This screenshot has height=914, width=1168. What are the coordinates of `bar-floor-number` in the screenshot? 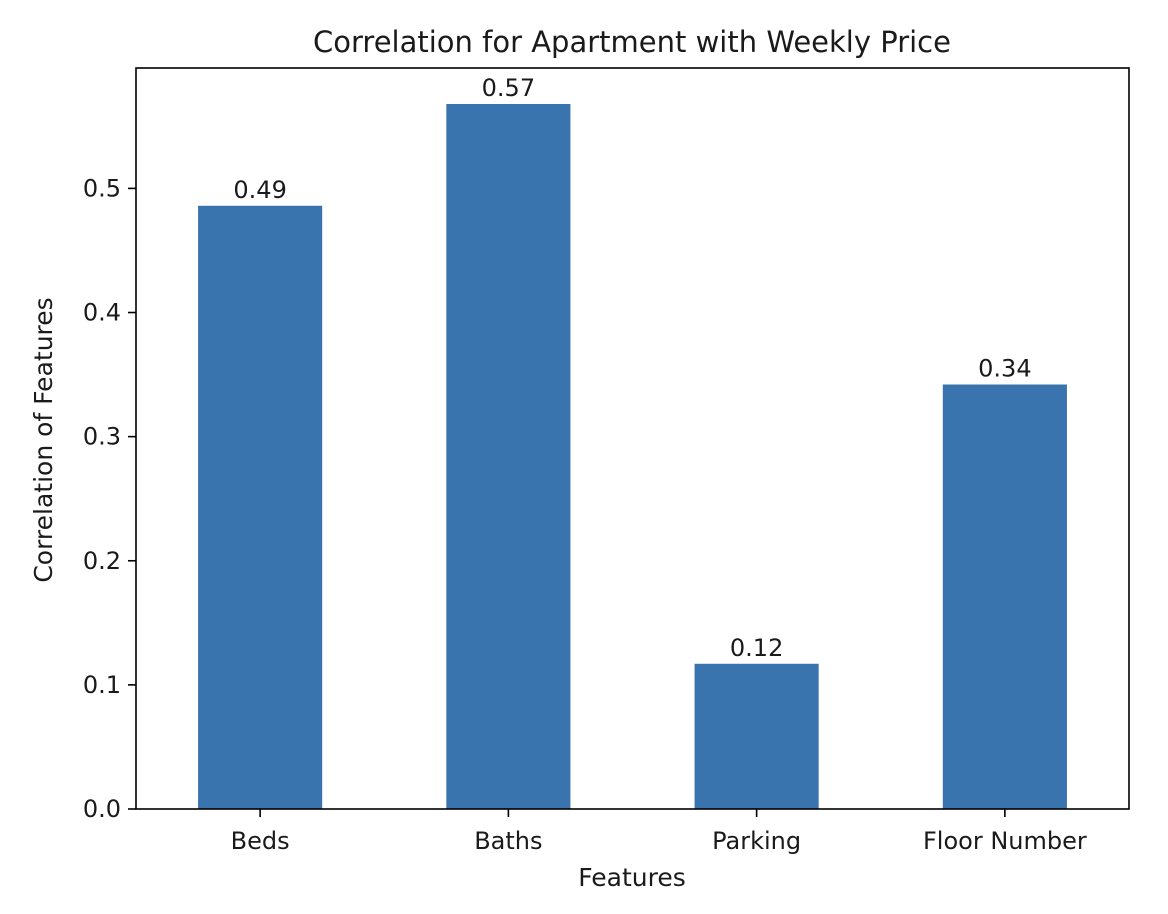 It's located at (1004, 596).